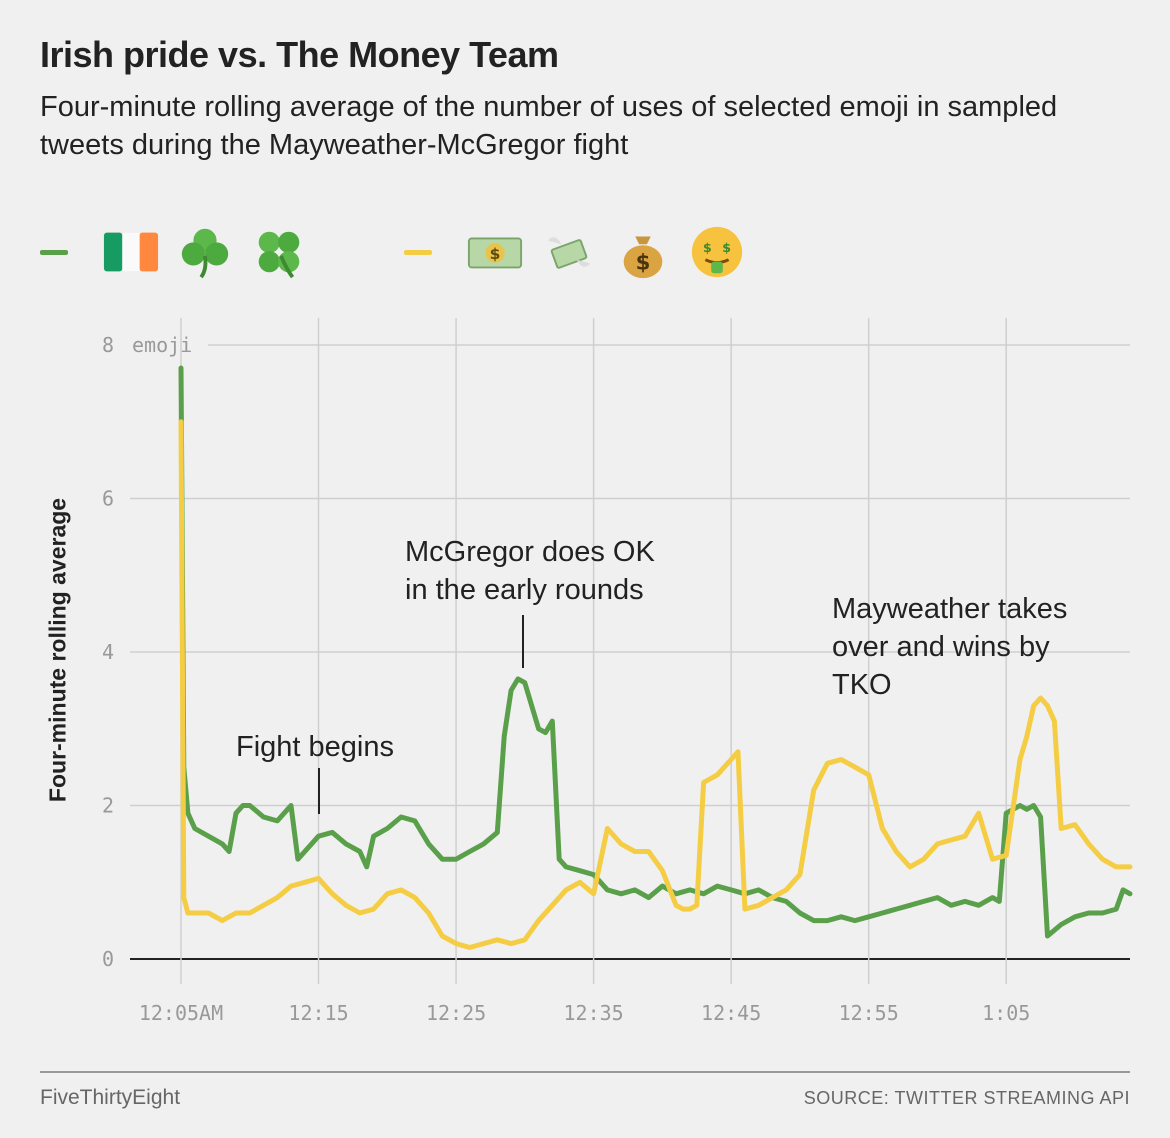  Describe the element at coordinates (717, 252) in the screenshot. I see `money-mouth-face-icon: $ $` at that location.